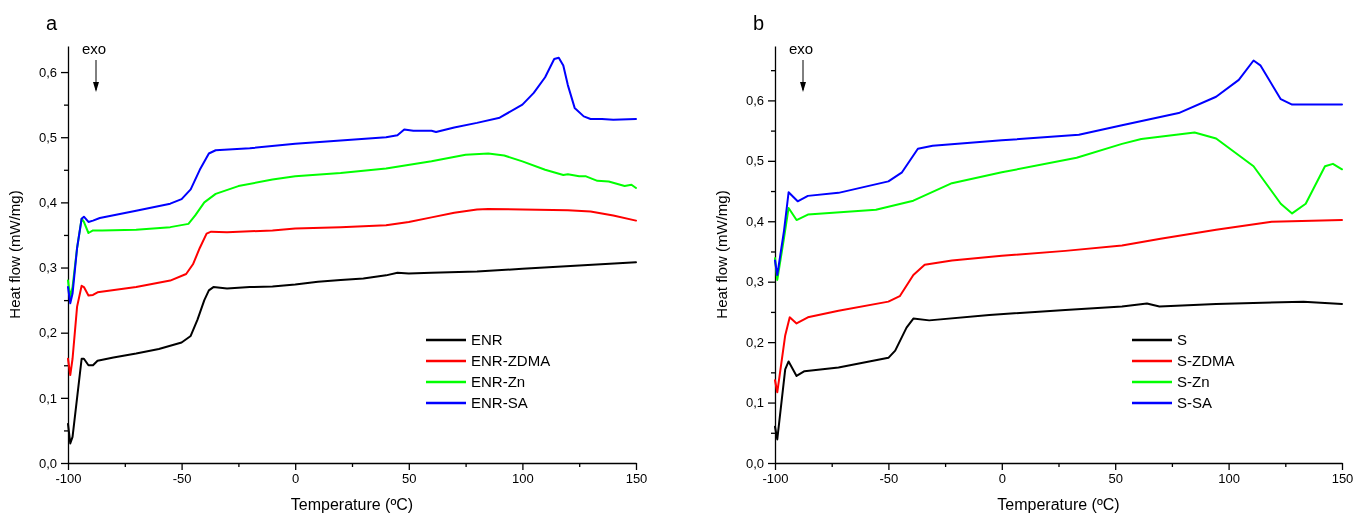 The height and width of the screenshot is (520, 1357). I want to click on legend-label: ENR-SA, so click(499, 402).